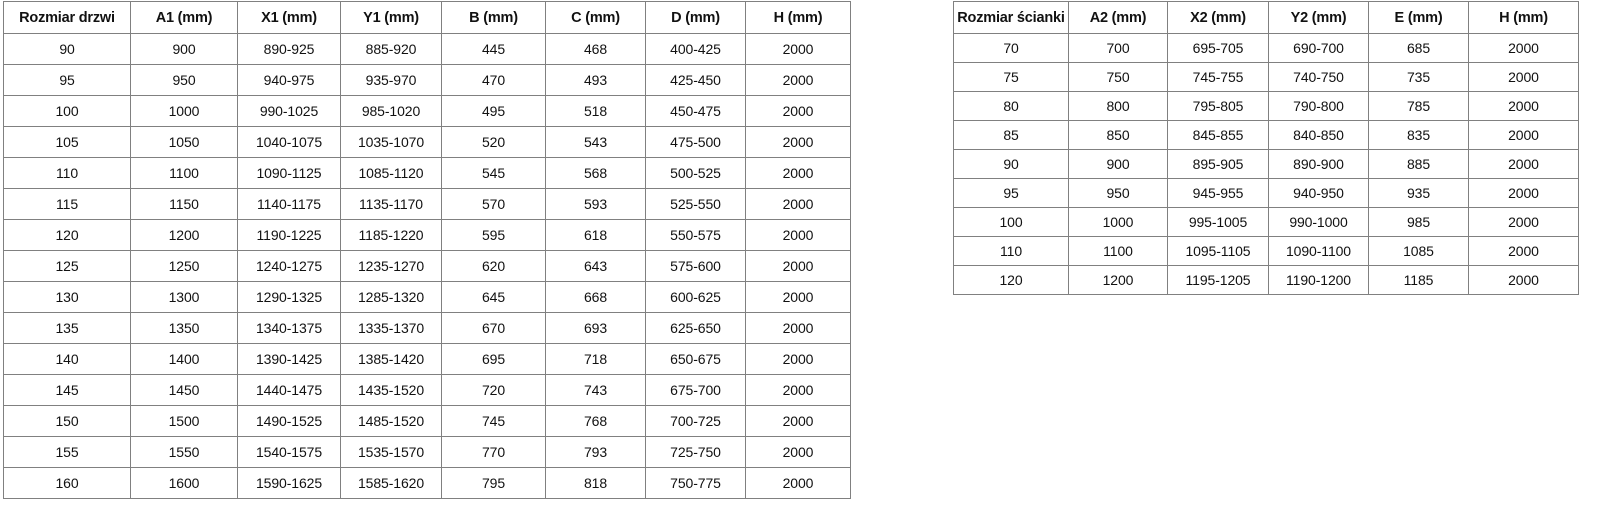 This screenshot has width=1600, height=514. What do you see at coordinates (1011, 193) in the screenshot?
I see `table-cell: 95` at bounding box center [1011, 193].